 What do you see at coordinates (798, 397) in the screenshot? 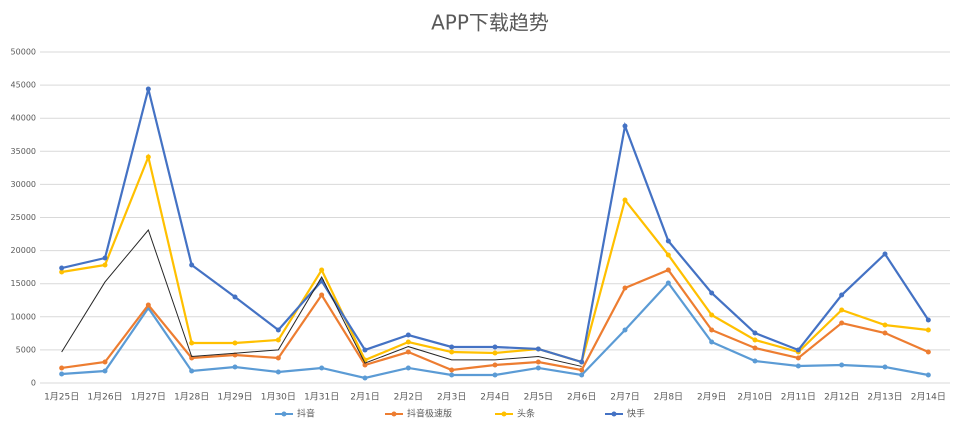
I see `x-tick-label: 2月11日` at bounding box center [798, 397].